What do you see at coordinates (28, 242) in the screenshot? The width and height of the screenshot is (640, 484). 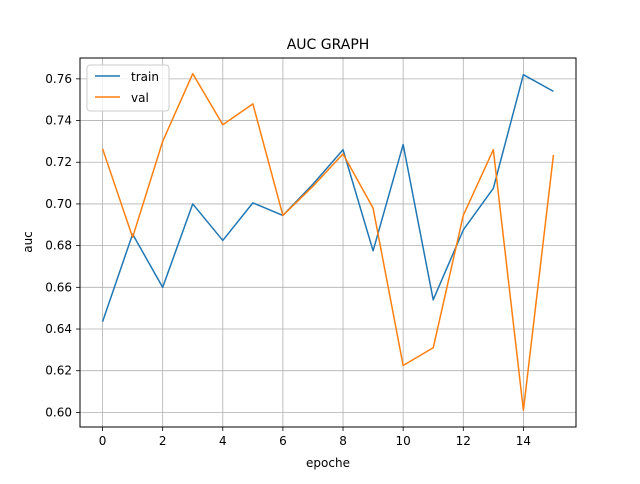 I see `y-axis-label: auc` at bounding box center [28, 242].